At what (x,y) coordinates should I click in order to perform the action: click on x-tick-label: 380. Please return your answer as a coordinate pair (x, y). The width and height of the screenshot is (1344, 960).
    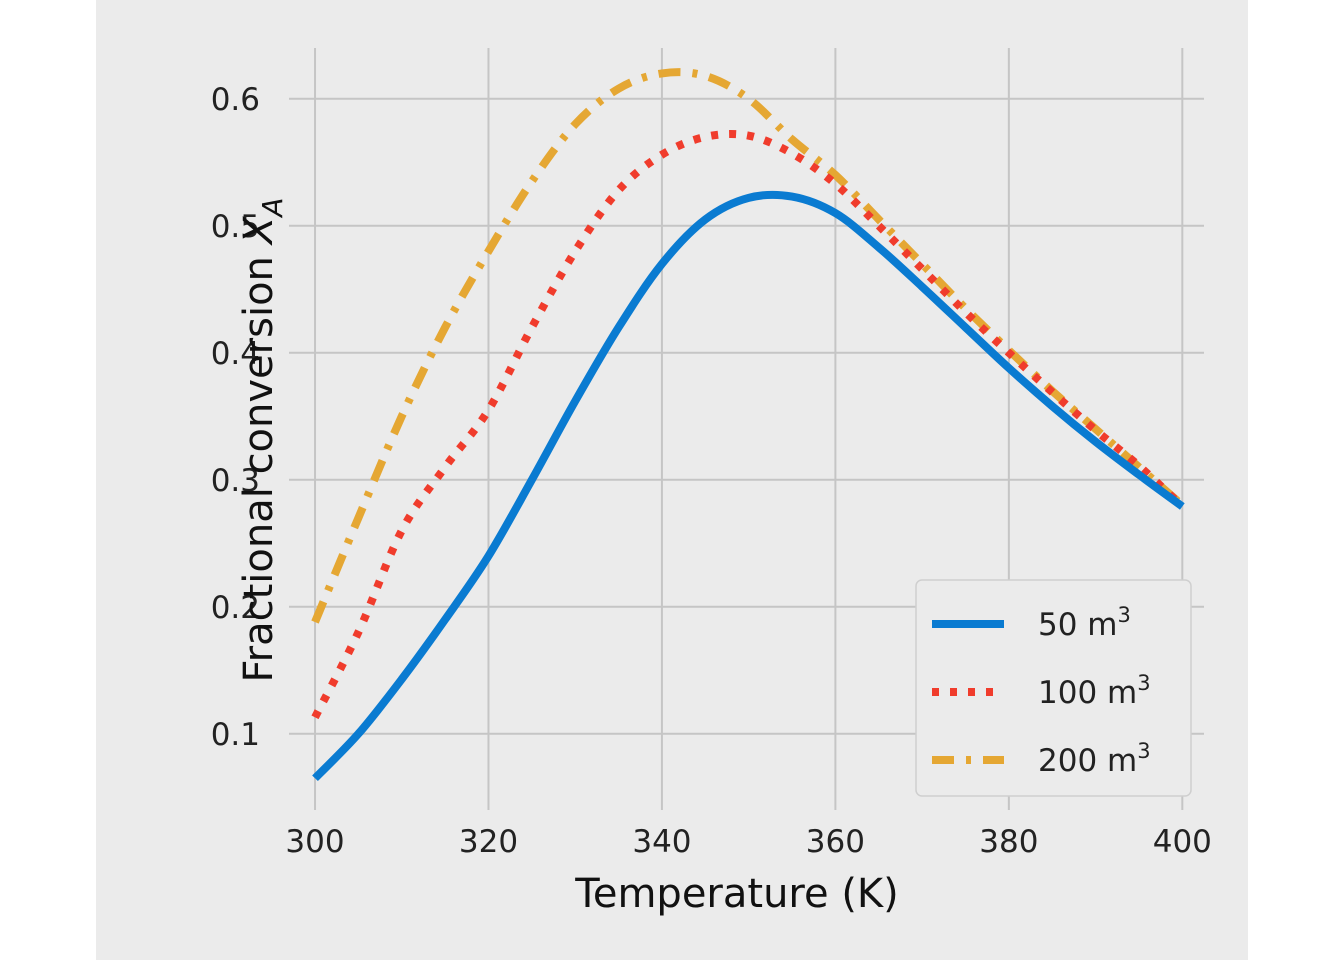
    Looking at the image, I should click on (1008, 842).